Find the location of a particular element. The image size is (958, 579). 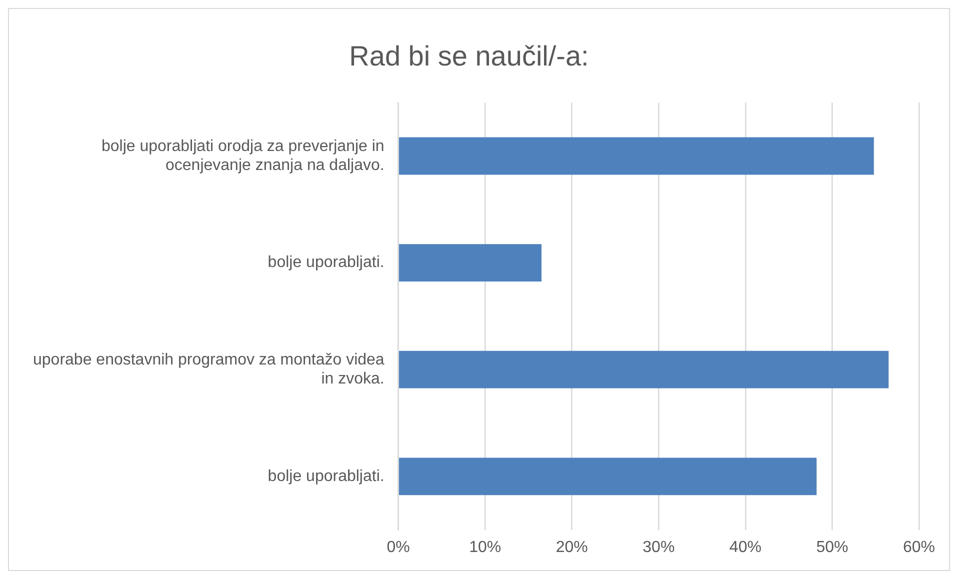

chart-title: Rad bi se naučil/-a: is located at coordinates (469, 56).